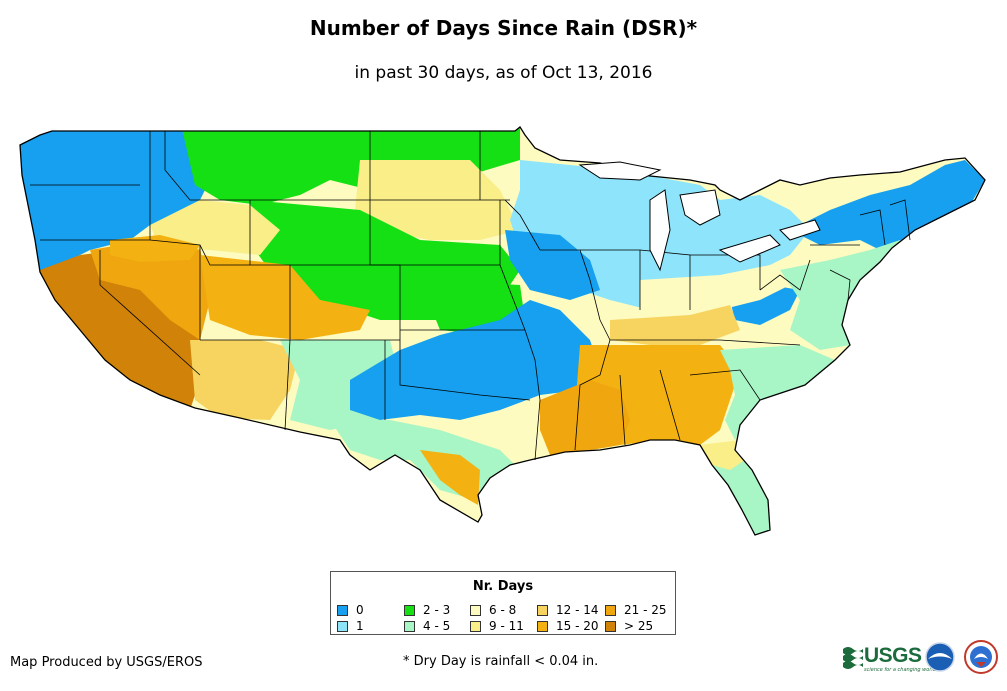 This screenshot has height=691, width=1007. Describe the element at coordinates (900, 670) in the screenshot. I see `usgs-tagline: science for a changing world` at that location.